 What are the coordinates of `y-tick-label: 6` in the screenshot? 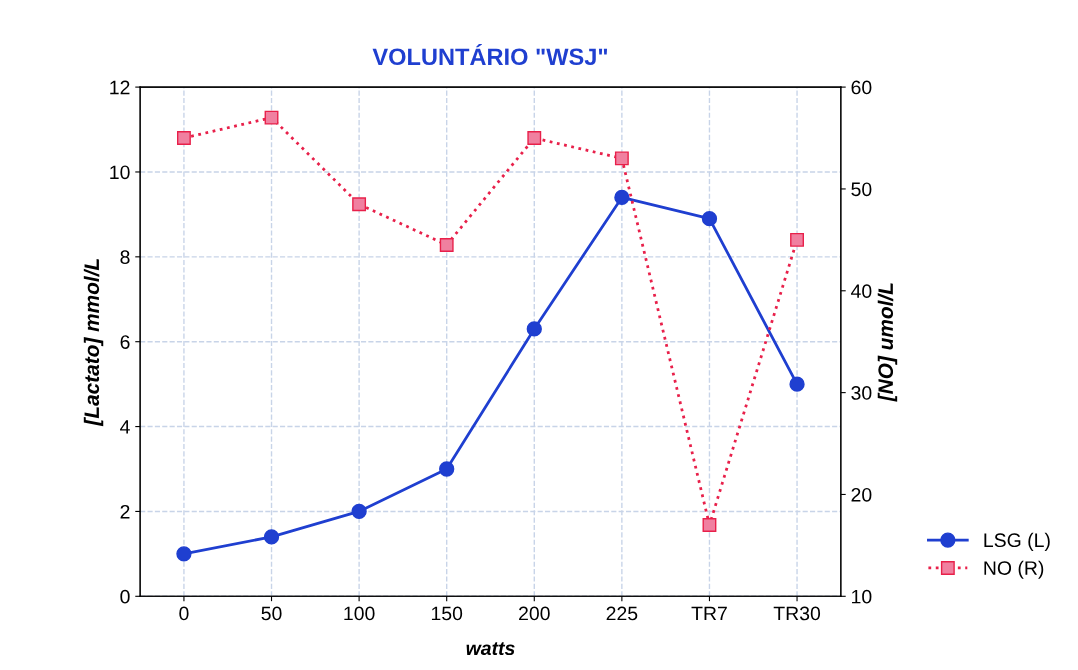 It's located at (125, 342).